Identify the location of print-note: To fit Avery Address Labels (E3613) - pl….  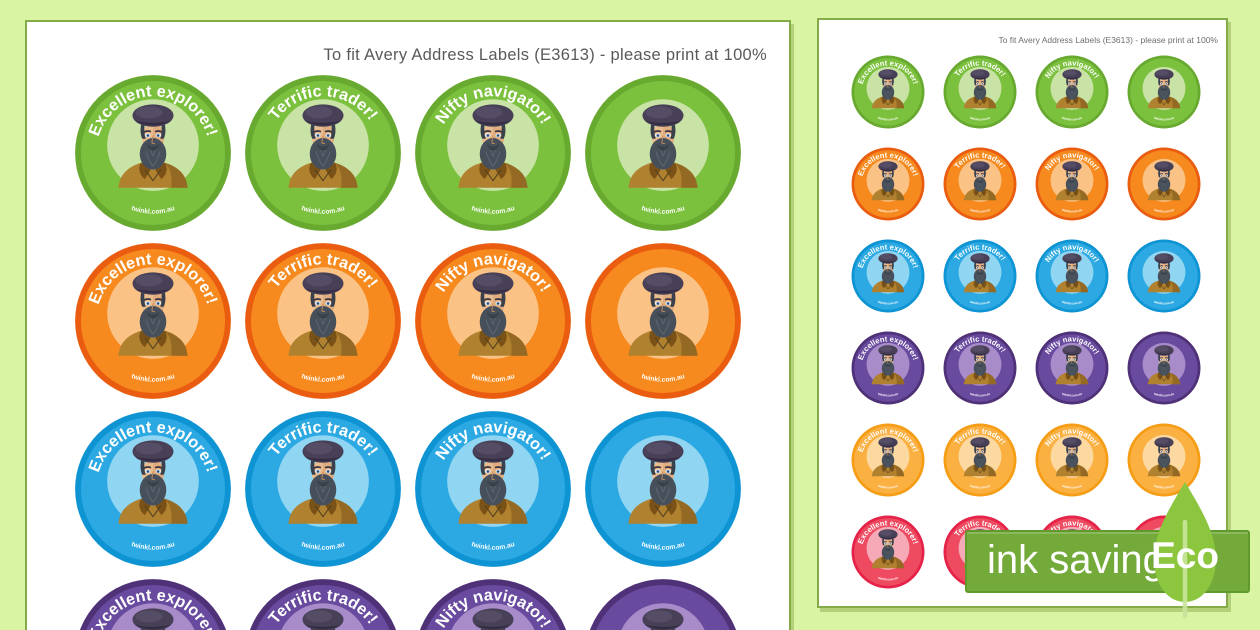
(545, 55).